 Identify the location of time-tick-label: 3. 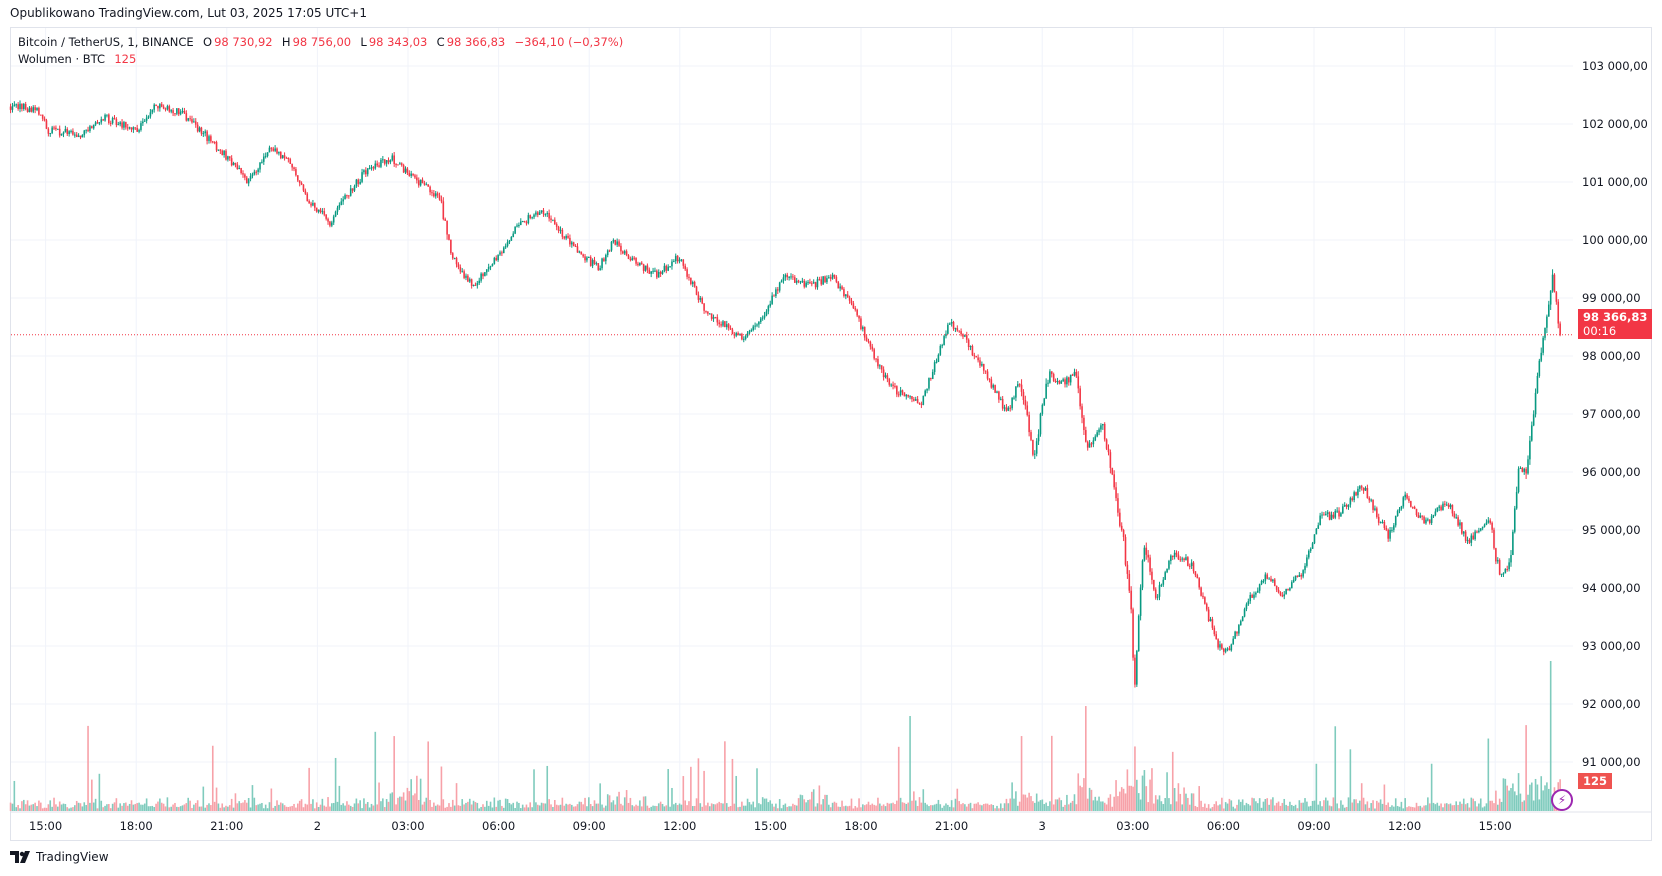
(1042, 826).